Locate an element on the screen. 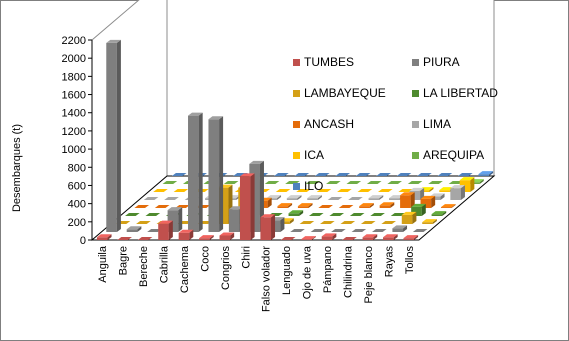  y-tick-label: 800 is located at coordinates (77, 168).